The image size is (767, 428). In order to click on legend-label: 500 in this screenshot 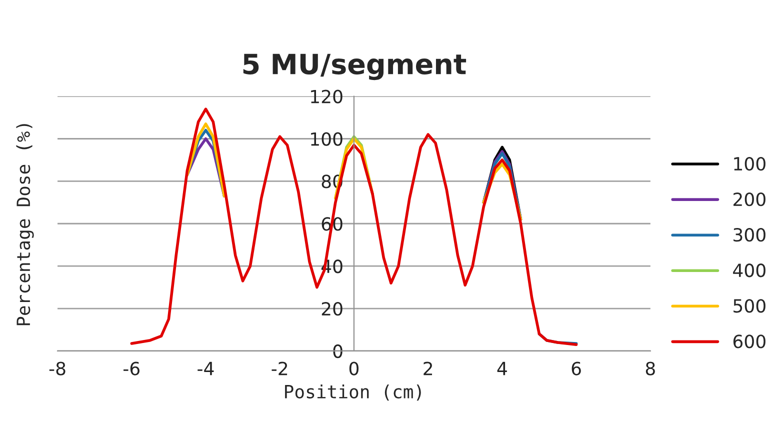, I will do `click(750, 306)`.